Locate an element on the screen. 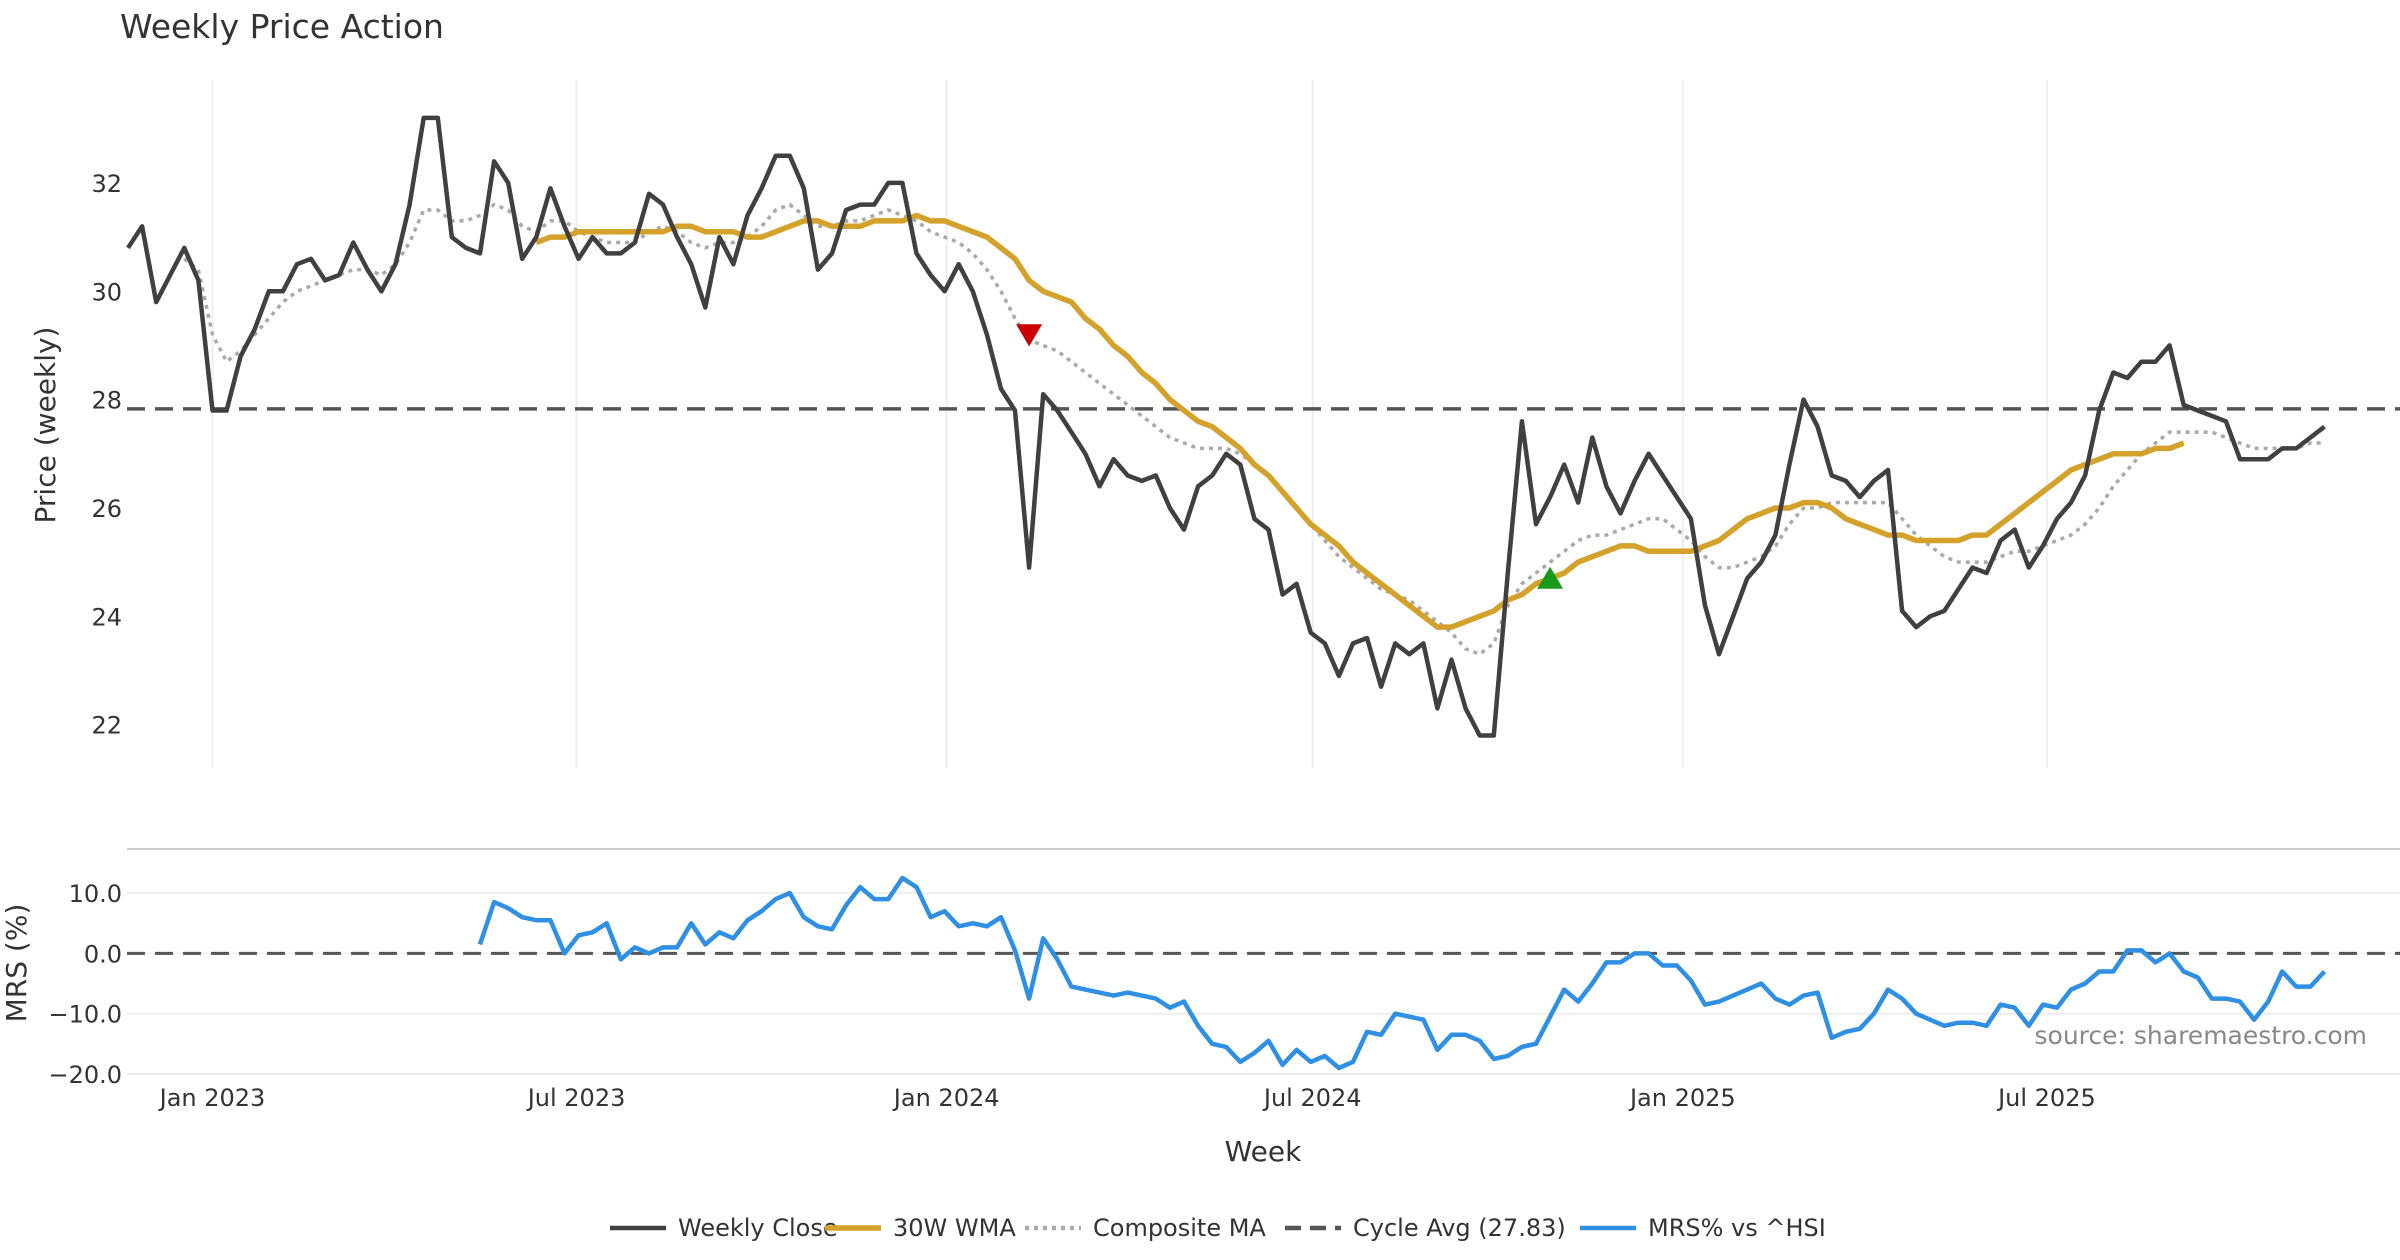 The width and height of the screenshot is (2400, 1260). mrs-y-tick: −10.0 is located at coordinates (85, 1015).